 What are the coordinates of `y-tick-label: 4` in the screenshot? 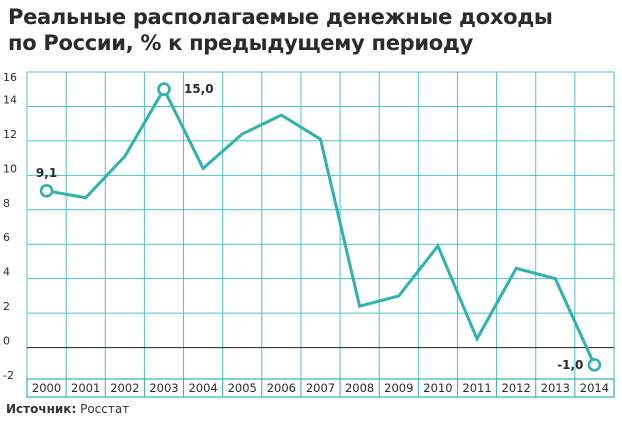 It's located at (6, 272).